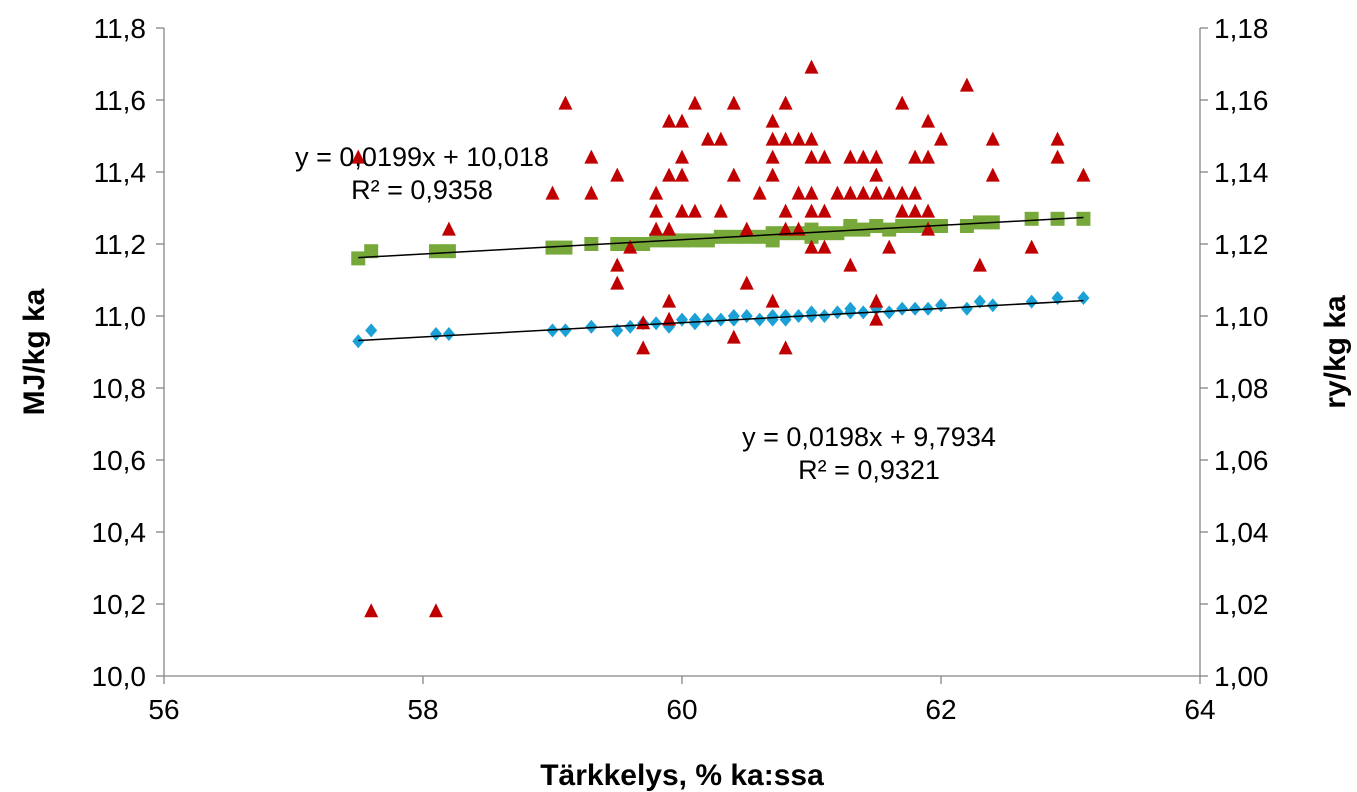 This screenshot has width=1357, height=792. I want to click on y-right-tick-label: 1,02, so click(1241, 604).